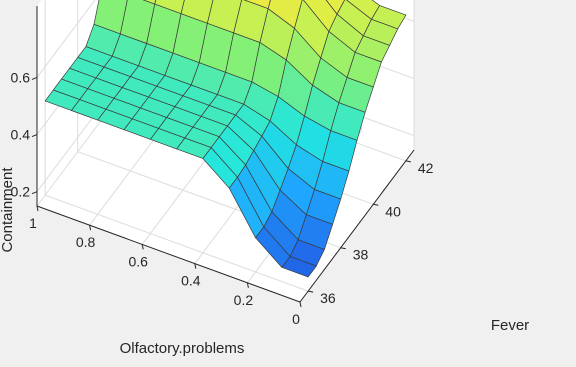 This screenshot has height=367, width=576. I want to click on z-axis-label: Containment, so click(8, 210).